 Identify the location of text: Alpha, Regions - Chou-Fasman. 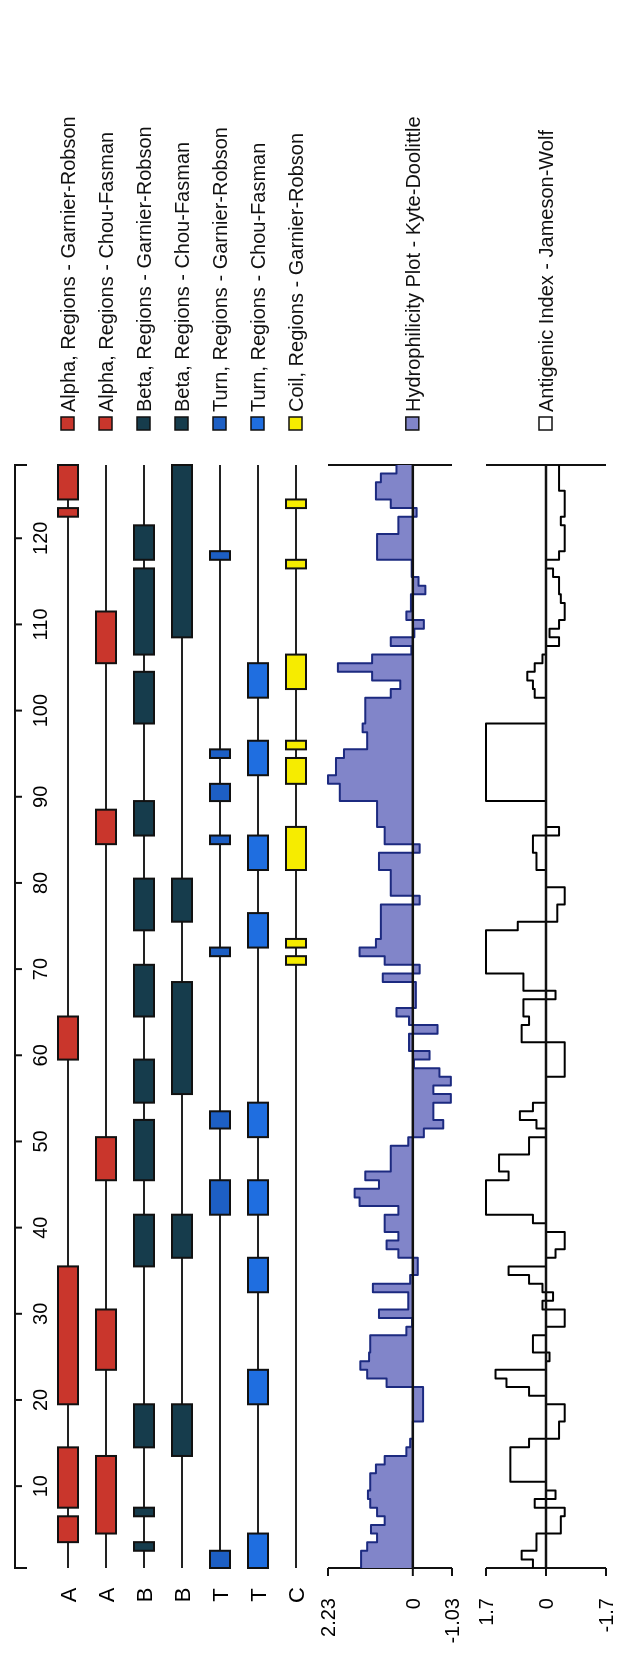
(106, 271).